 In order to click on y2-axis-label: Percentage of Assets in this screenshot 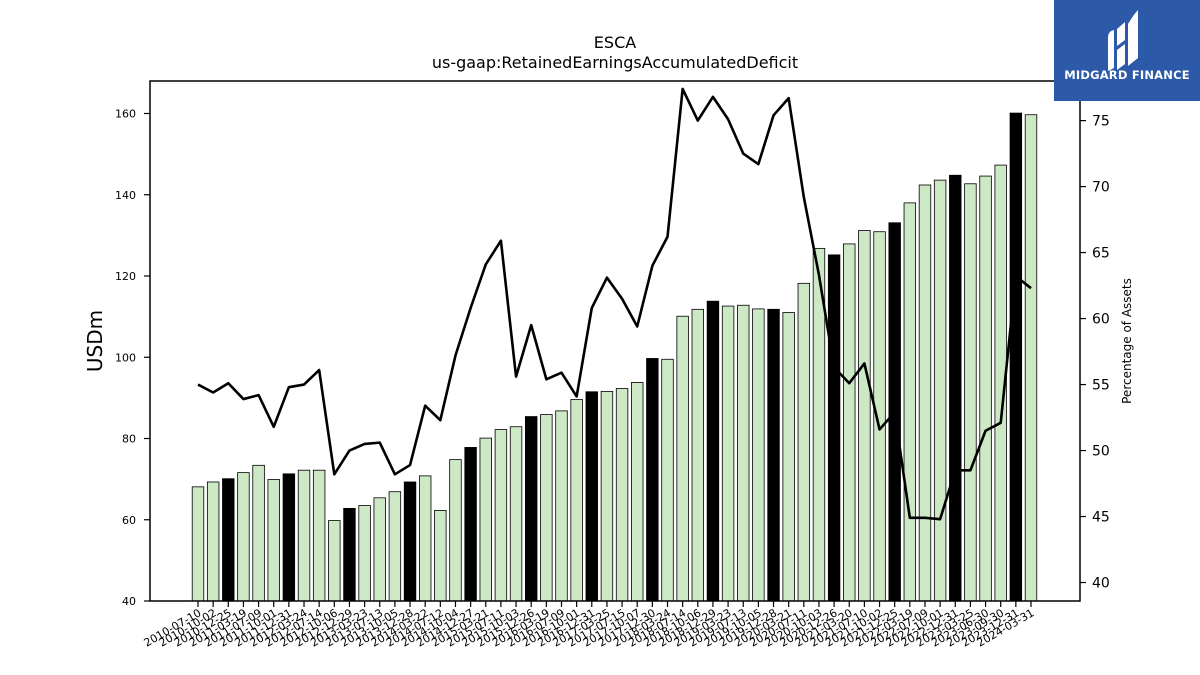, I will do `click(1127, 341)`.